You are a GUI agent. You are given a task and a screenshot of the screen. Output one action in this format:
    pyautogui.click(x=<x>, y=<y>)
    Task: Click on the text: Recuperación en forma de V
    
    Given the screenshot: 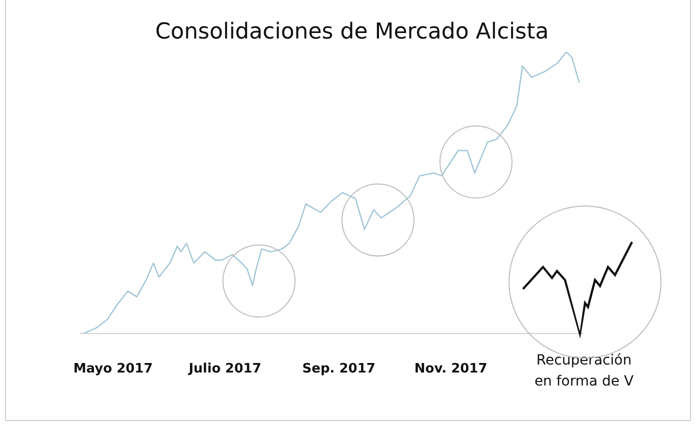 What is the action you would take?
    pyautogui.click(x=584, y=371)
    